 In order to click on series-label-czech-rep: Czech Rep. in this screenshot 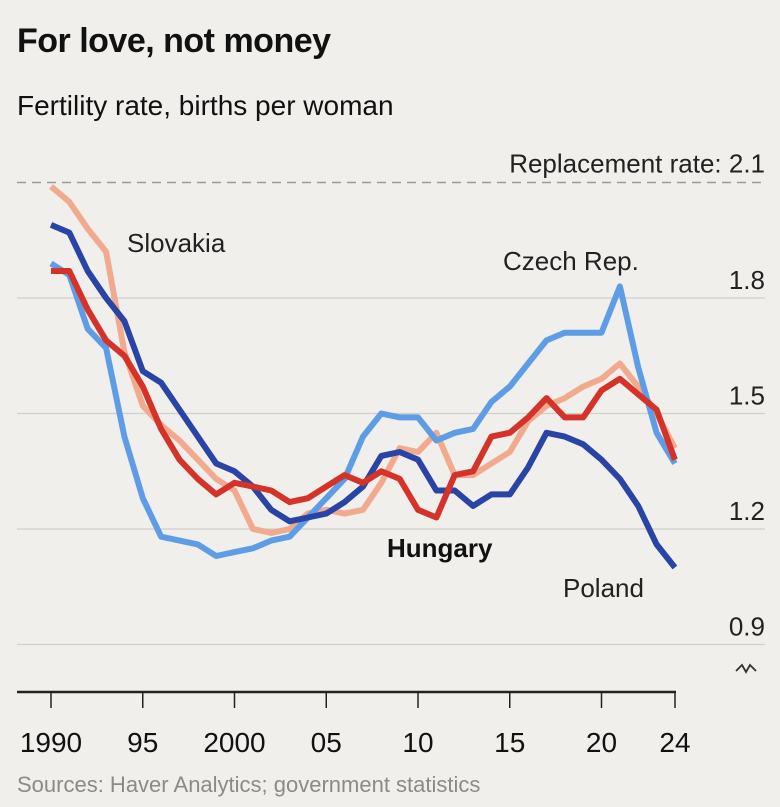, I will do `click(571, 261)`.